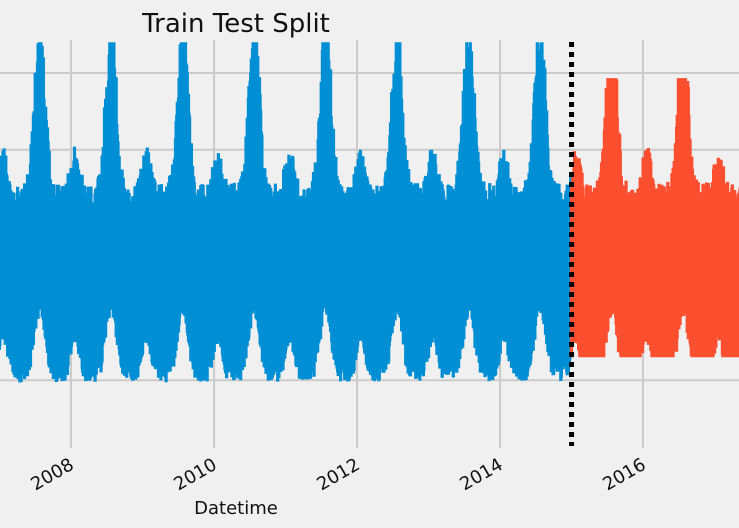  What do you see at coordinates (235, 24) in the screenshot?
I see `chart-title: Train Test Split` at bounding box center [235, 24].